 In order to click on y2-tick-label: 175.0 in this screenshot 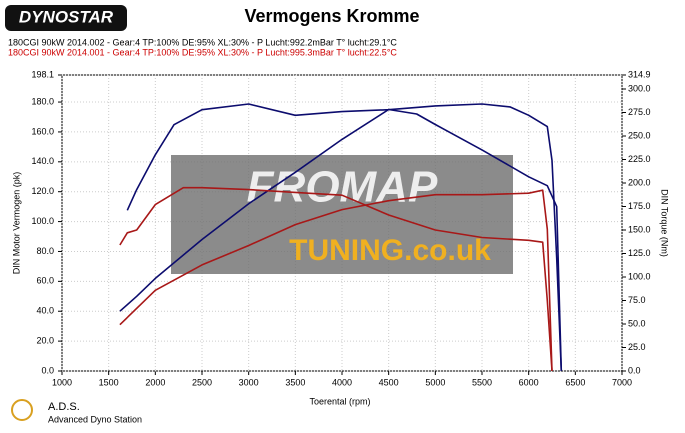, I will do `click(639, 206)`.